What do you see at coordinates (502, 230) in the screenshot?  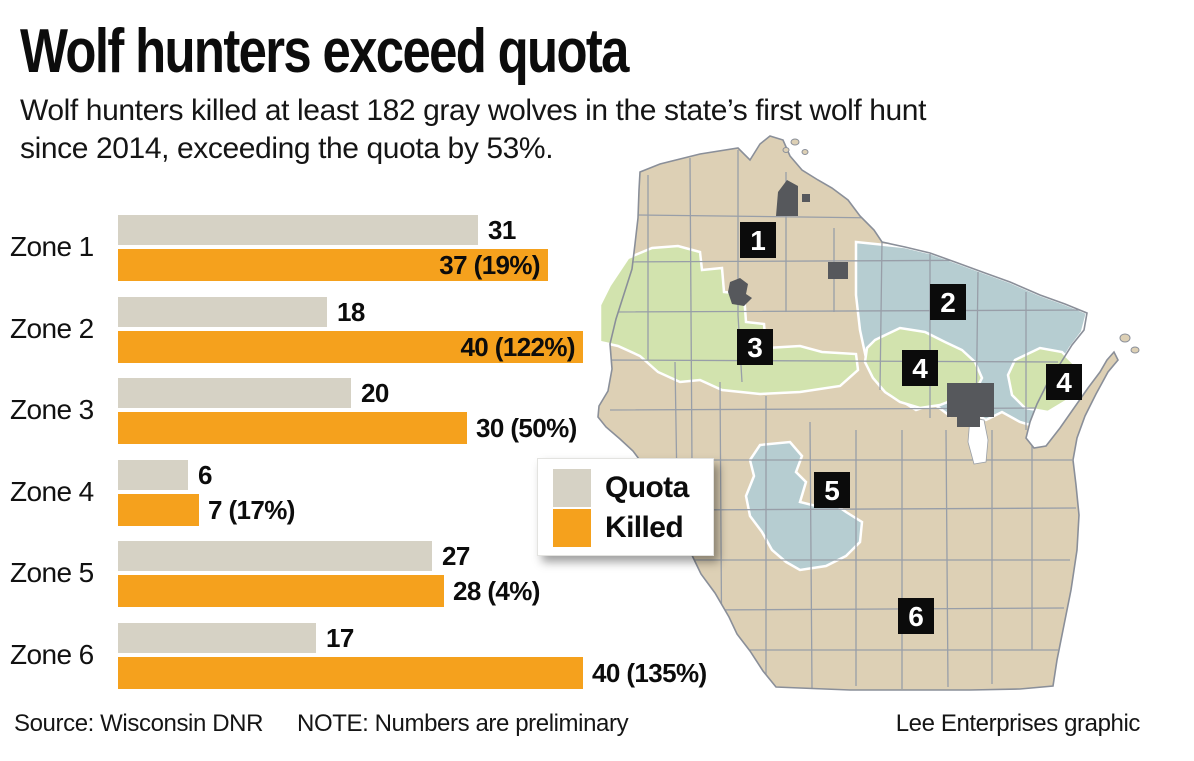 I see `quota-value-label: 31` at bounding box center [502, 230].